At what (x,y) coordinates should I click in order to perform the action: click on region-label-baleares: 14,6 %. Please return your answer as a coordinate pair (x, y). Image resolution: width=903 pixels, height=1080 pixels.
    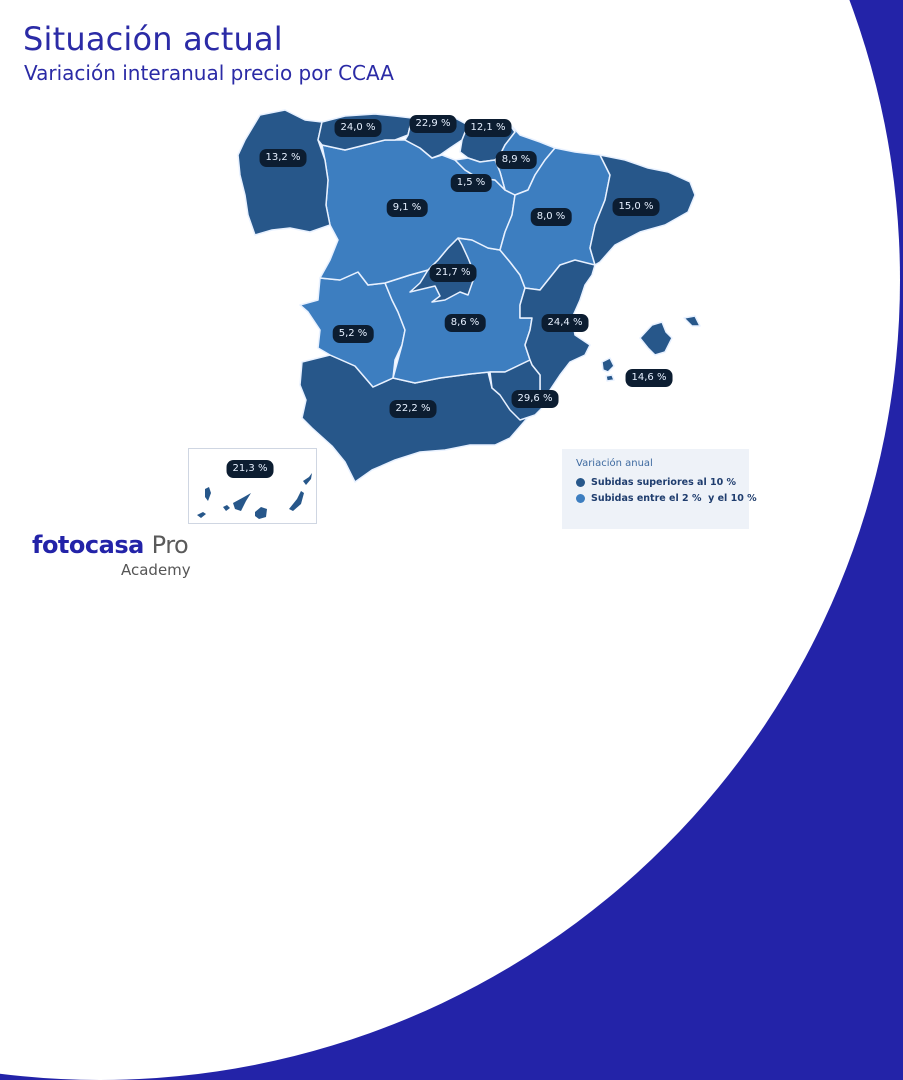
    Looking at the image, I should click on (649, 378).